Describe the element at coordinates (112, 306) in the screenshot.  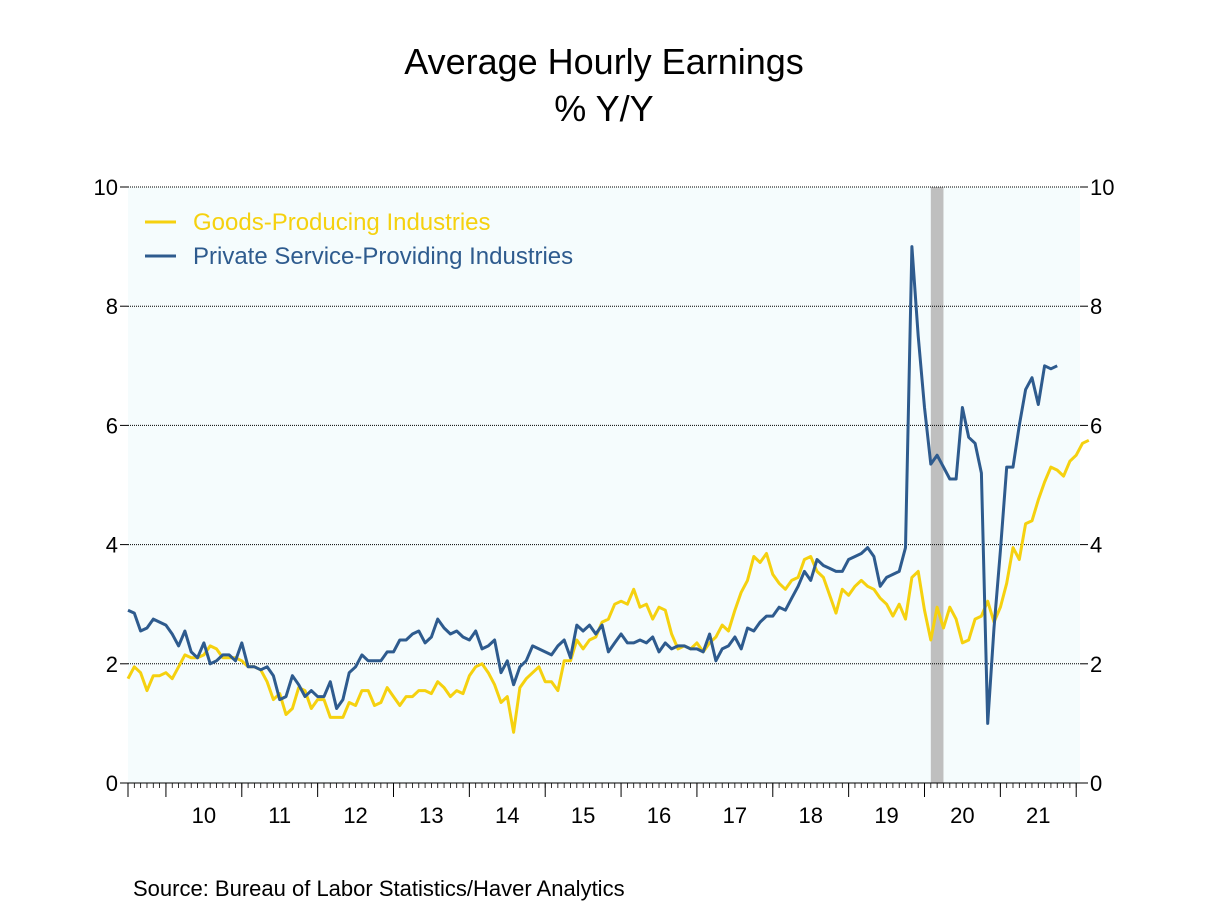
I see `y-tick-label-left: 8` at that location.